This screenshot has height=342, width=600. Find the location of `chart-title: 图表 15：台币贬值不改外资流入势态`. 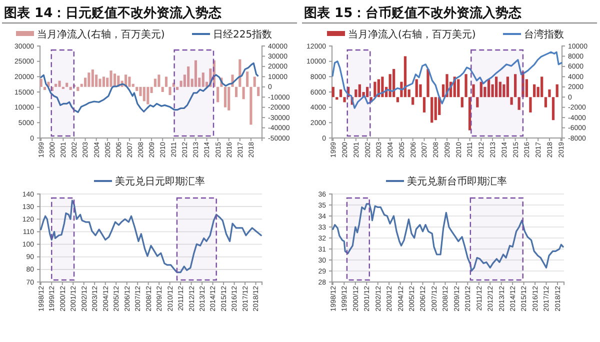

chart-title: 图表 15：台币贬值不改外资流入势态 is located at coordinates (413, 13).